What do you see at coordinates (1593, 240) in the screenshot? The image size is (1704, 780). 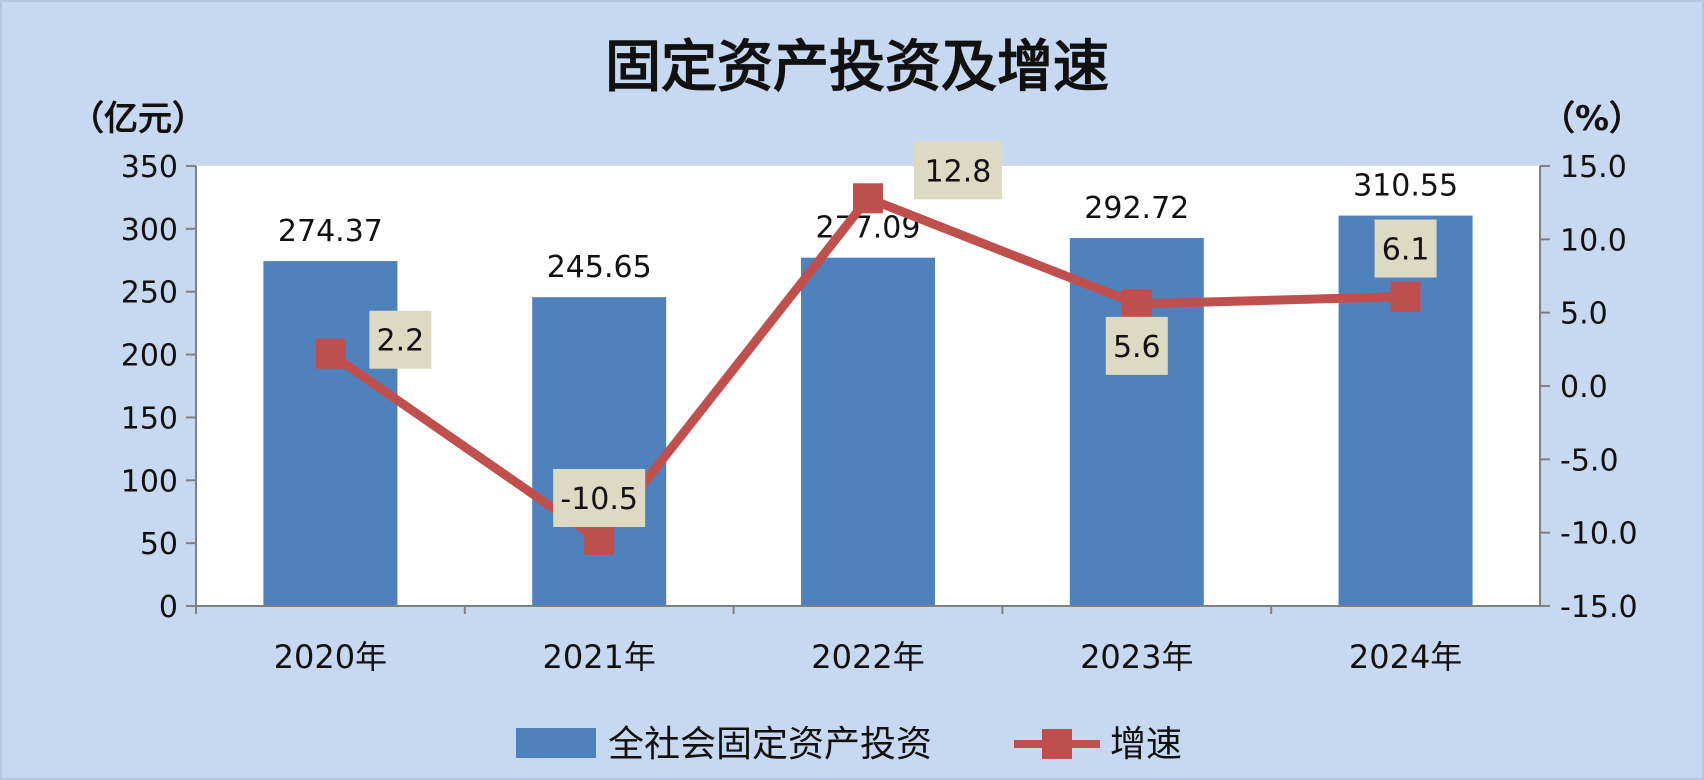 I see `right-tick-label: 10.0` at bounding box center [1593, 240].